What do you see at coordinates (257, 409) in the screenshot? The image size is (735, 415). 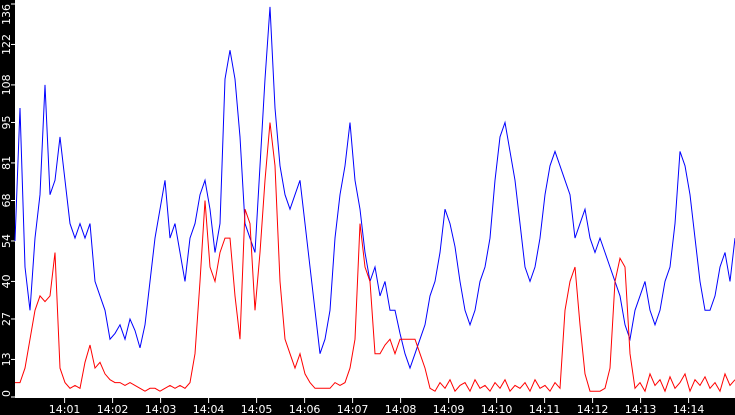 I see `x-tick-label: 14:05` at bounding box center [257, 409].